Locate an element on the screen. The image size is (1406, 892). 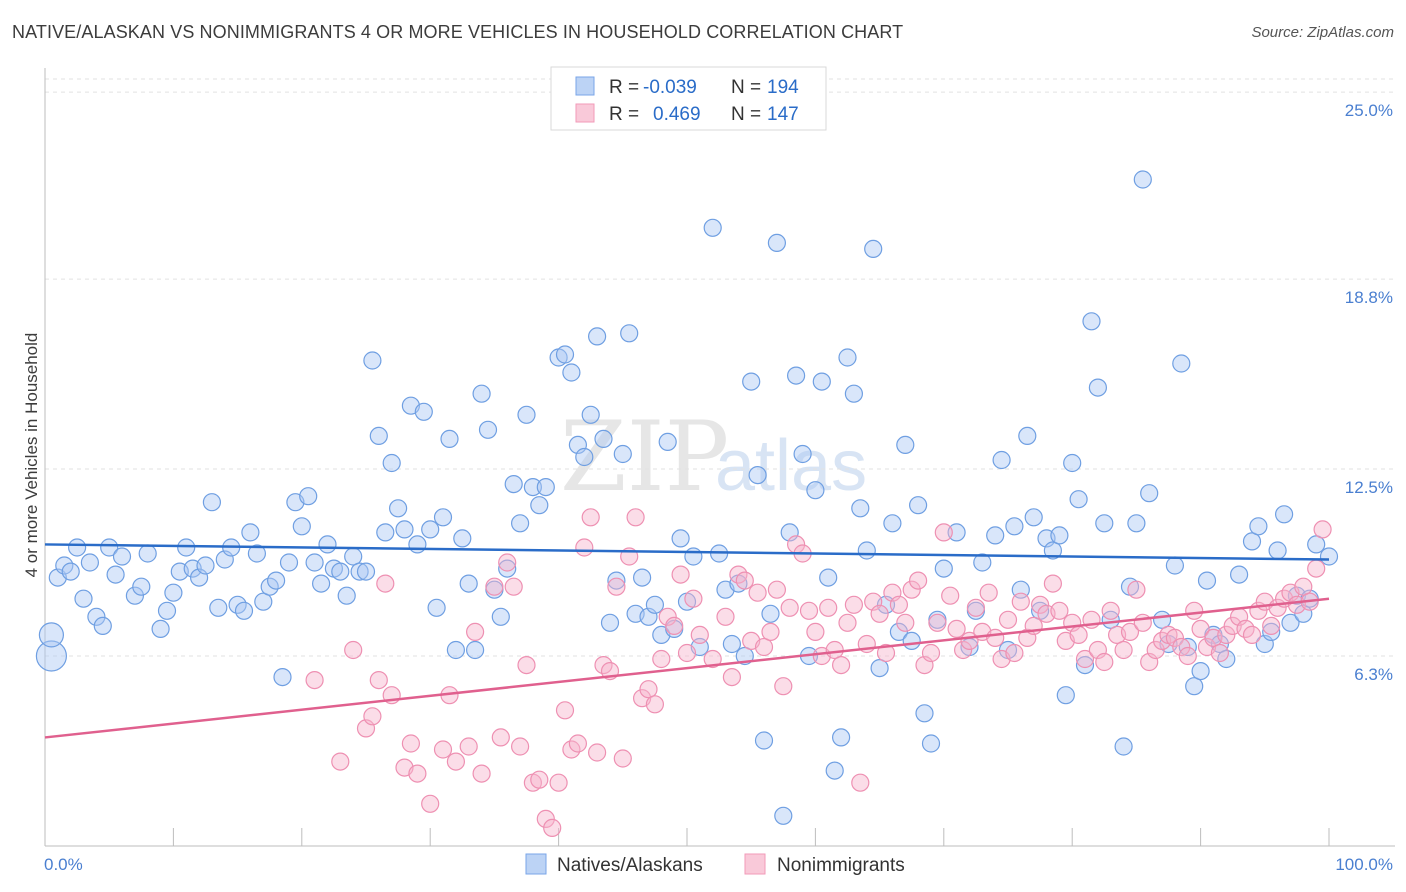
y-tick-label: 6.3% is located at coordinates (1373, 674).